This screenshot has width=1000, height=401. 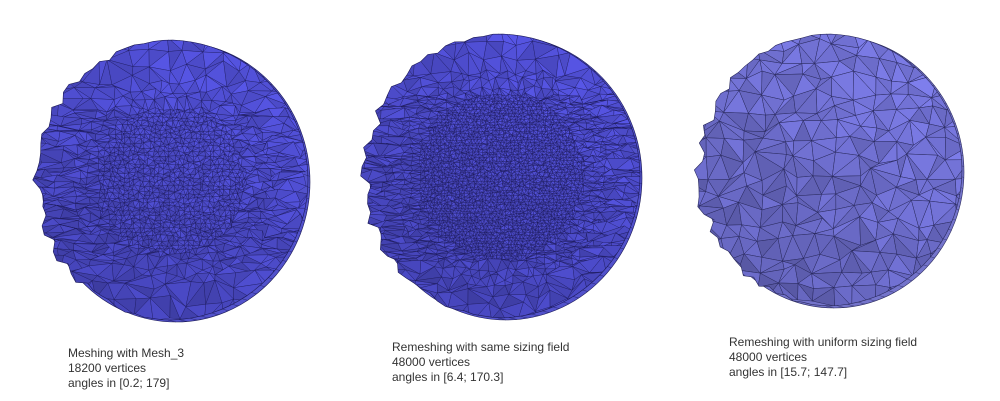 What do you see at coordinates (119, 383) in the screenshot?
I see `caption-angles: angles in [0.2; 179]` at bounding box center [119, 383].